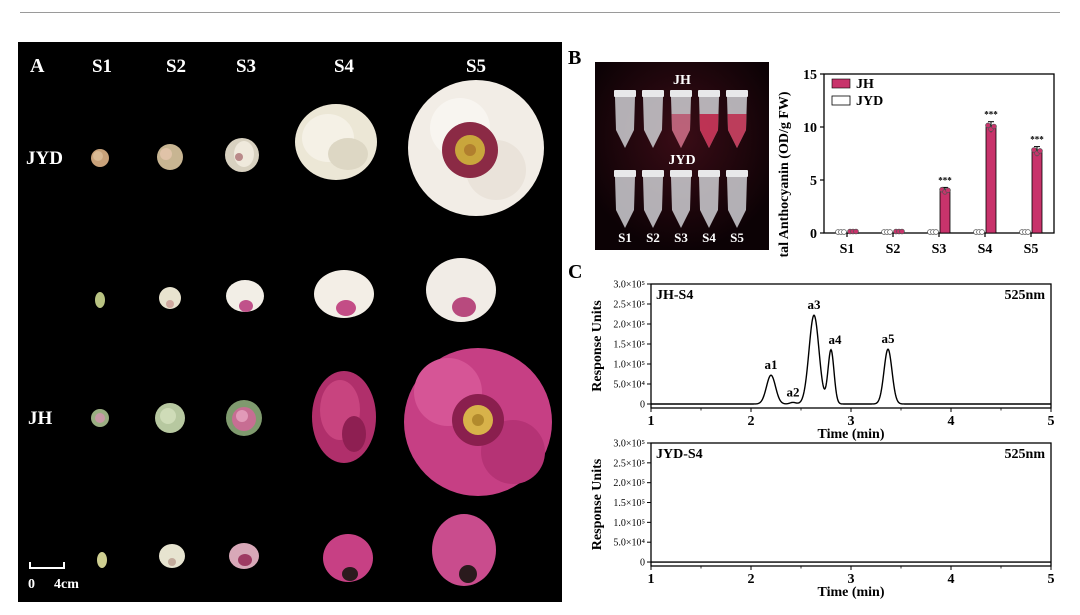 Image resolution: width=1080 pixels, height=615 pixels. Describe the element at coordinates (242, 155) in the screenshot. I see `jyd-flower-s3` at that location.